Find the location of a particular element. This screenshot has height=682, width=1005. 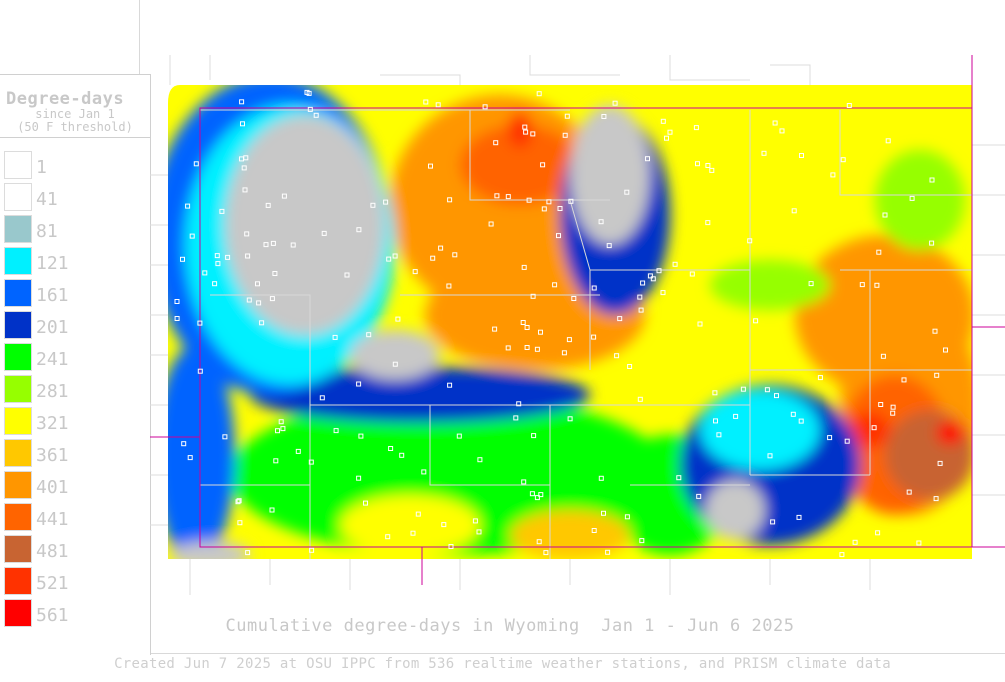

legend-item: 201 is located at coordinates (74, 327).